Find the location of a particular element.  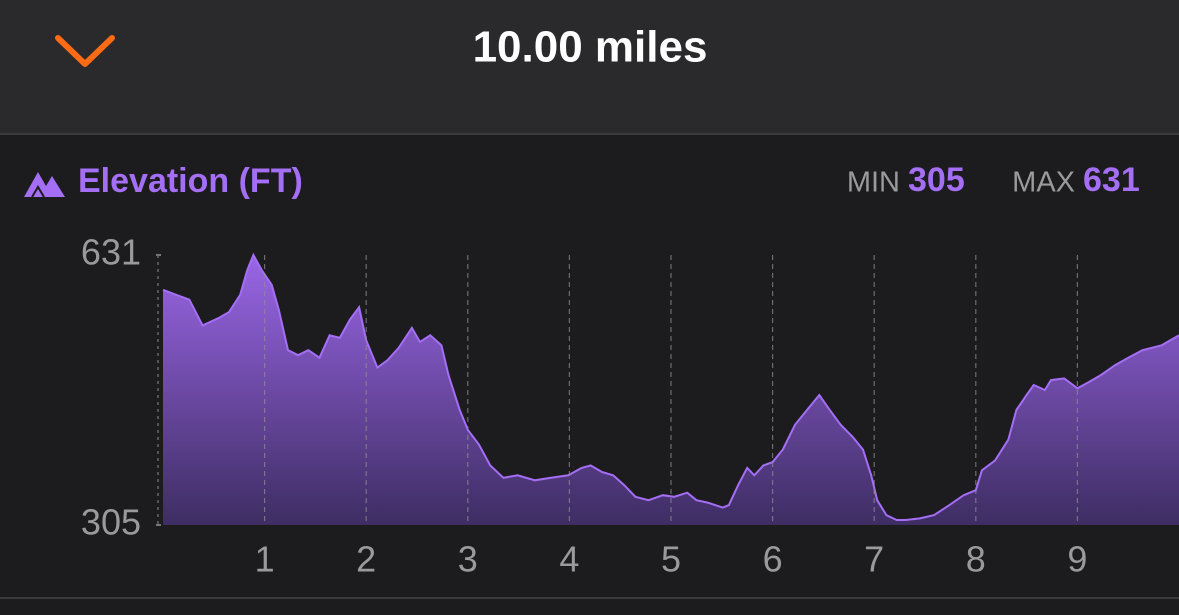

x-tick-label: 2 is located at coordinates (366, 559).